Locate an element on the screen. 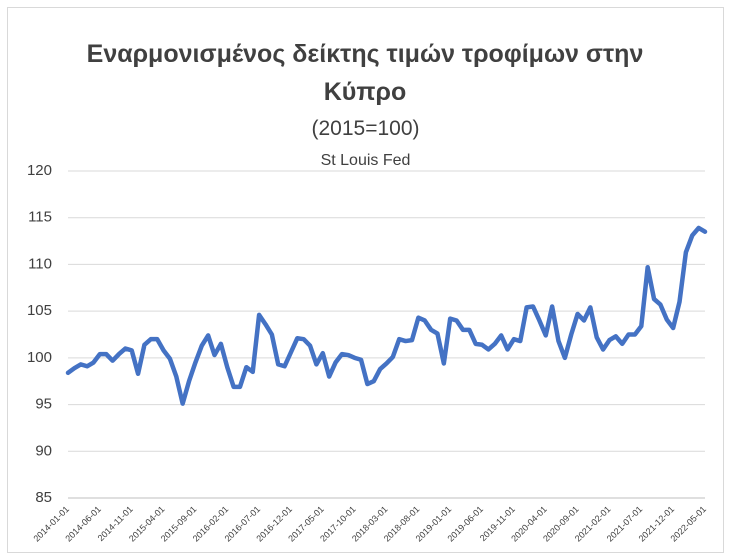 The height and width of the screenshot is (560, 731). y-tick-label: 110 is located at coordinates (40, 263).